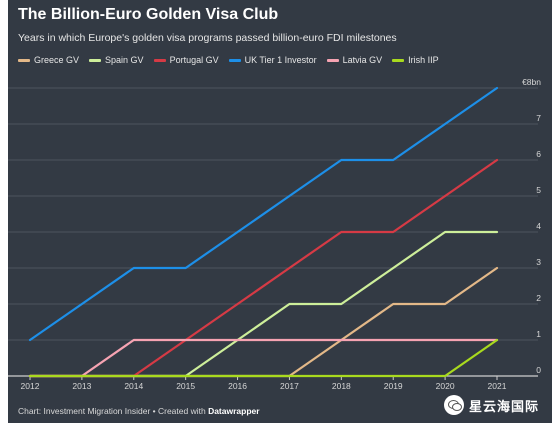  What do you see at coordinates (362, 60) in the screenshot?
I see `legend-label: Latvia GV` at bounding box center [362, 60].